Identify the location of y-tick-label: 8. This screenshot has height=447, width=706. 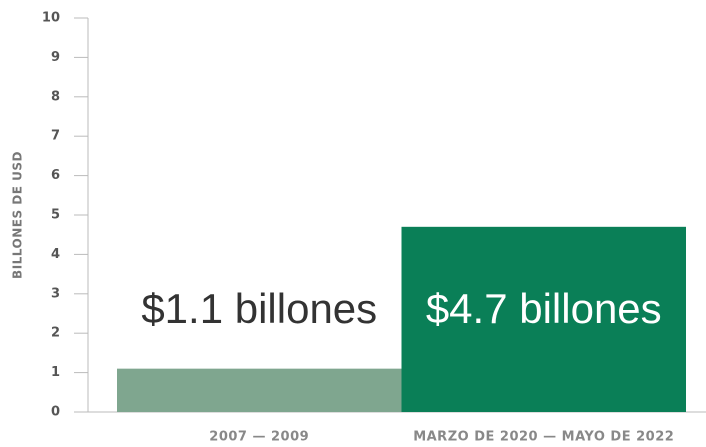
(55, 96).